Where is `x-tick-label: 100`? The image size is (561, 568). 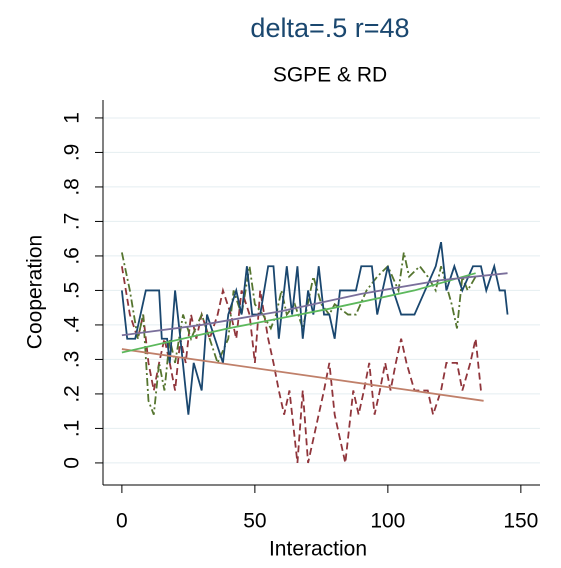
x-tick-label: 100 is located at coordinates (387, 521).